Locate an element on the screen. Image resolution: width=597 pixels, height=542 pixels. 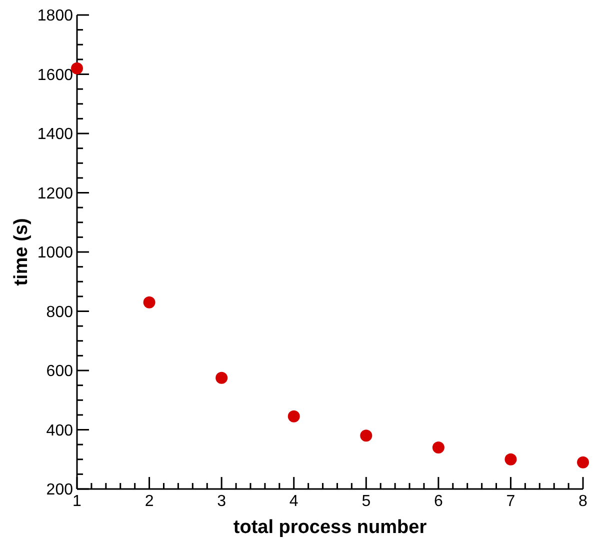
y-tick-label: 1200 is located at coordinates (55, 193).